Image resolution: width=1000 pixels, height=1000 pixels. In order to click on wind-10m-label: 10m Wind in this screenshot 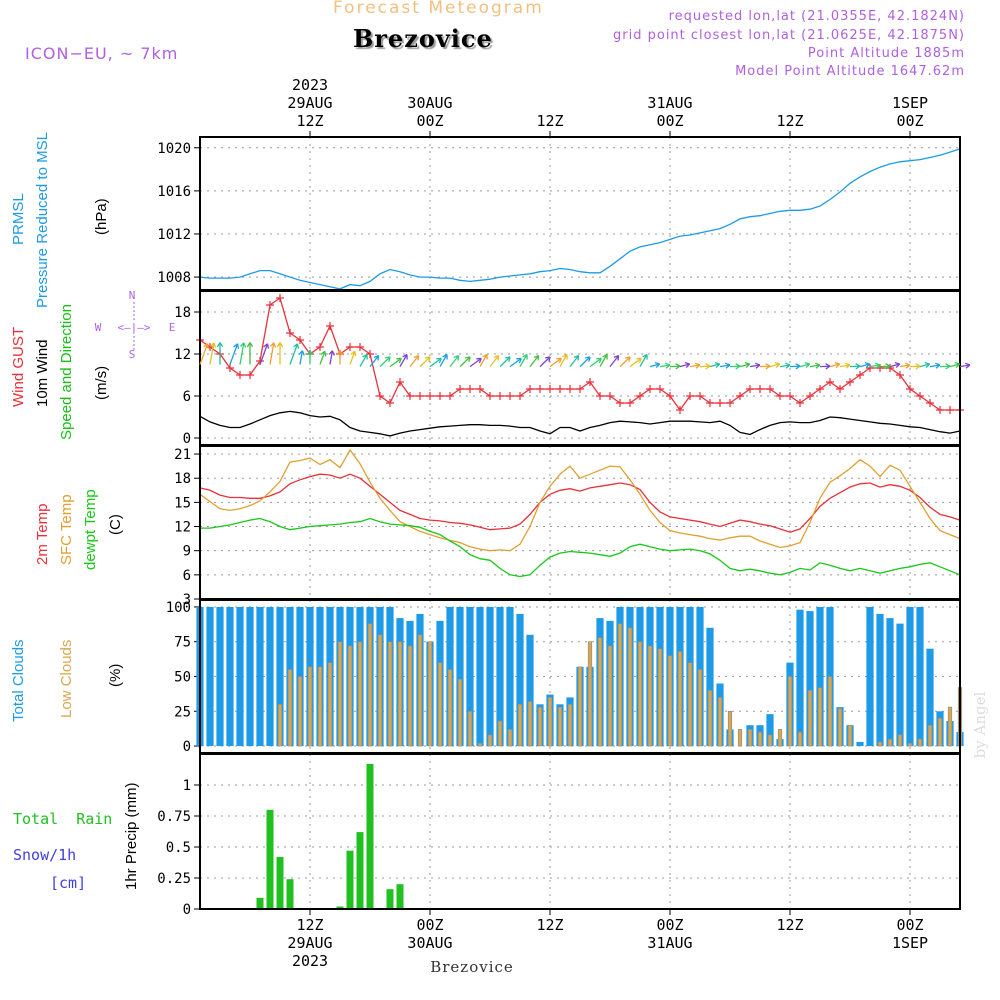, I will do `click(42, 373)`.